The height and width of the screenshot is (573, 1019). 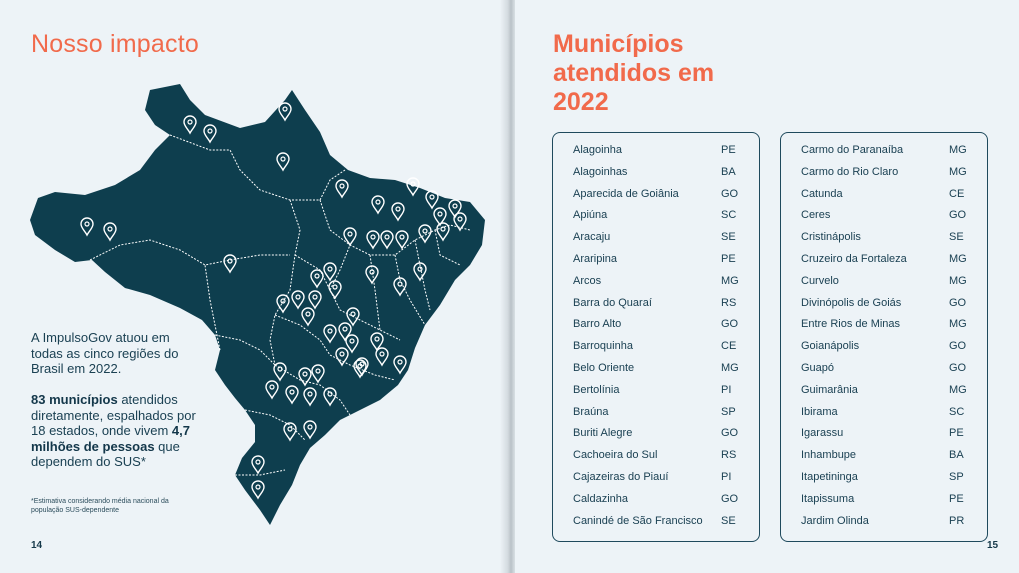 I want to click on page-title: Nosso impacto, so click(x=115, y=44).